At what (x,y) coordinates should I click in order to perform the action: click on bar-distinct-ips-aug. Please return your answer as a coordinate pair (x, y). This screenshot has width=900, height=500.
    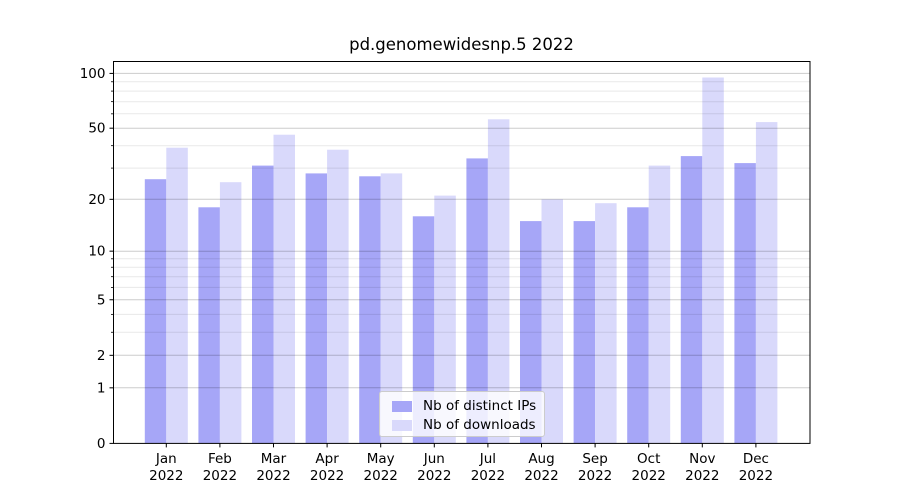
    Looking at the image, I should click on (531, 332).